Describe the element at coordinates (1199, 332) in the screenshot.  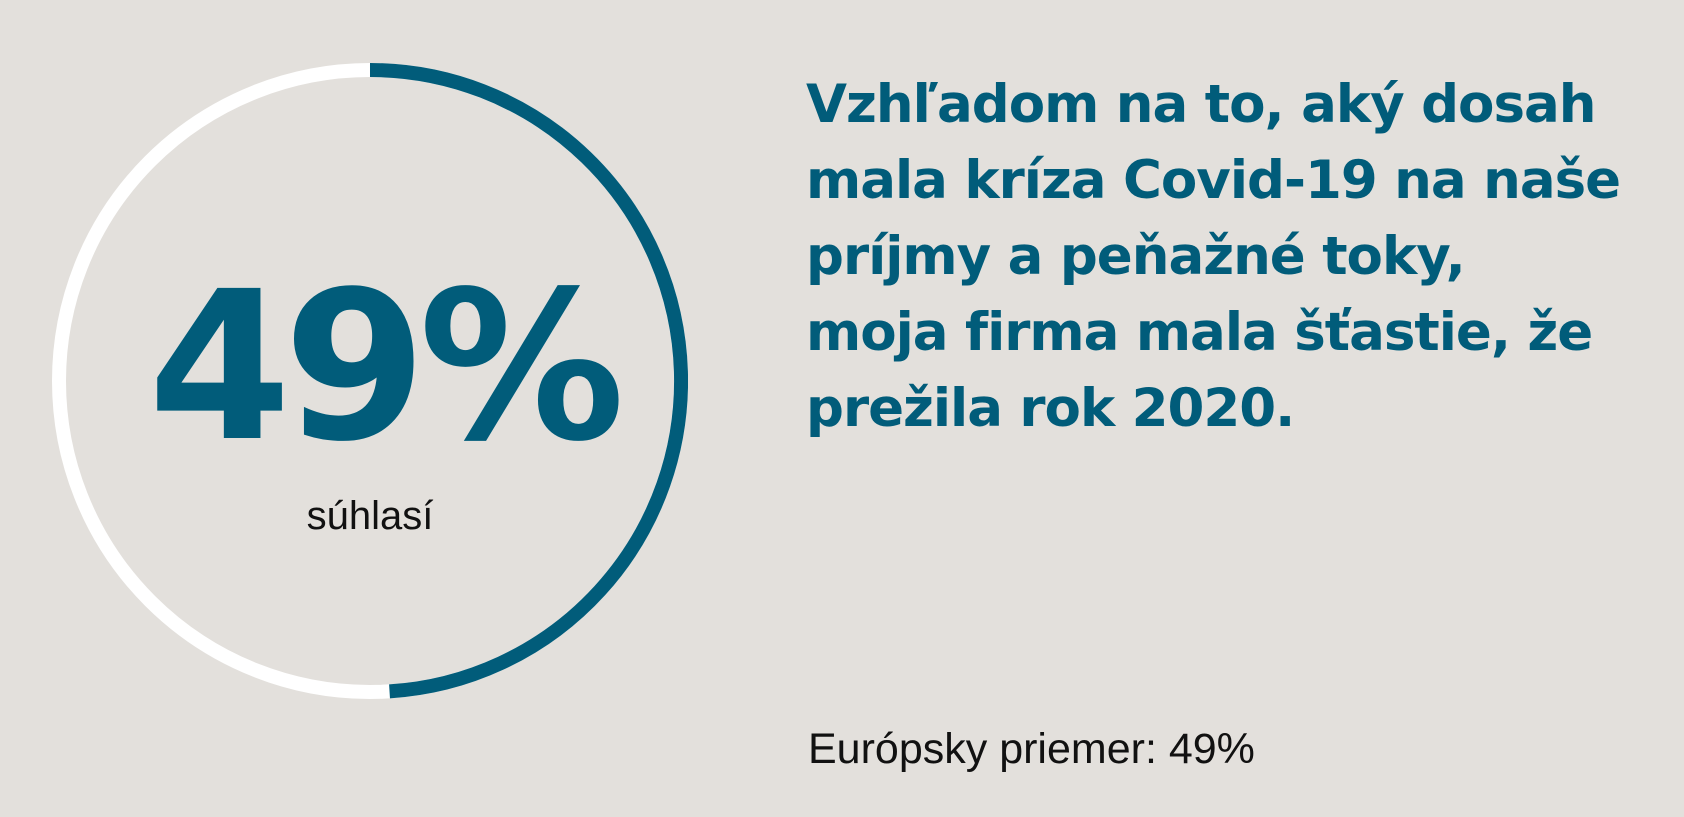
I see `statement-line: moja firma mala šťastie, že` at that location.